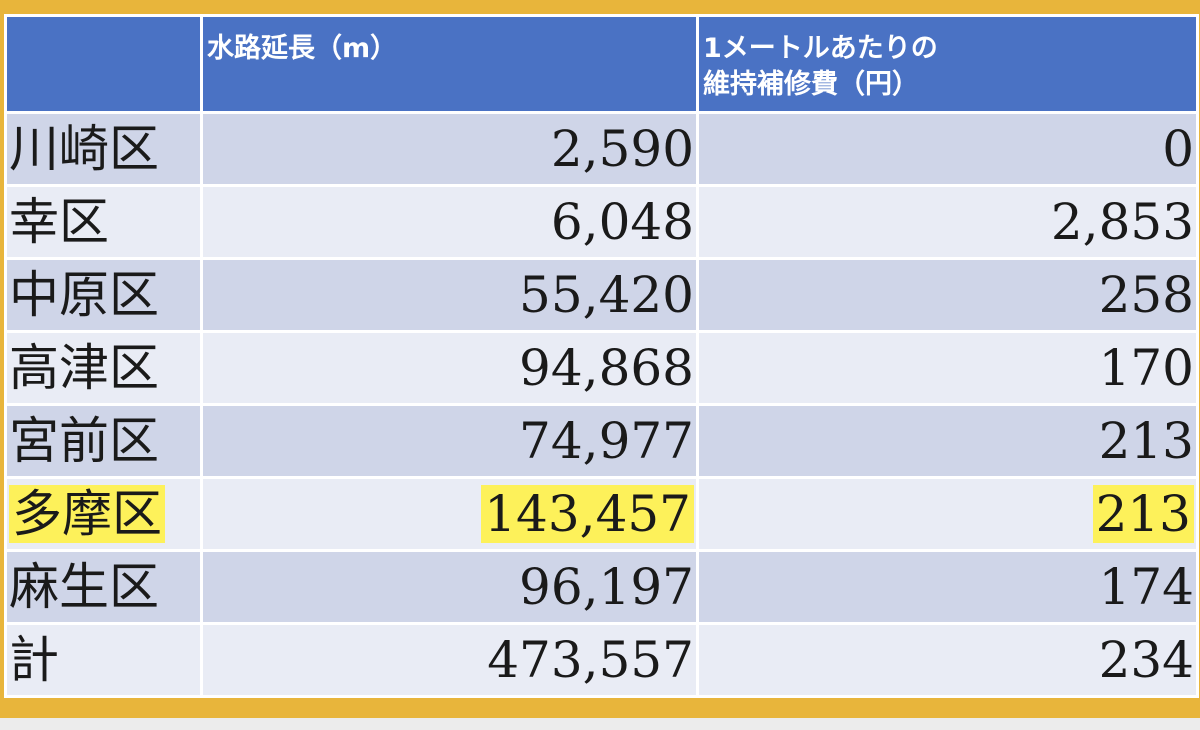 This screenshot has height=730, width=1200. What do you see at coordinates (1146, 295) in the screenshot?
I see `cost-per-meter-cell-text: 258` at bounding box center [1146, 295].